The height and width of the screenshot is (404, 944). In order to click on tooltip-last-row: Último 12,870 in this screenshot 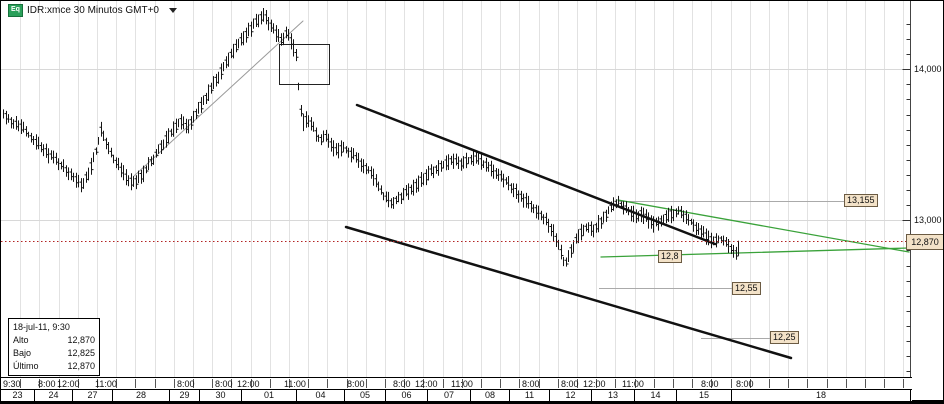, I will do `click(54, 366)`.